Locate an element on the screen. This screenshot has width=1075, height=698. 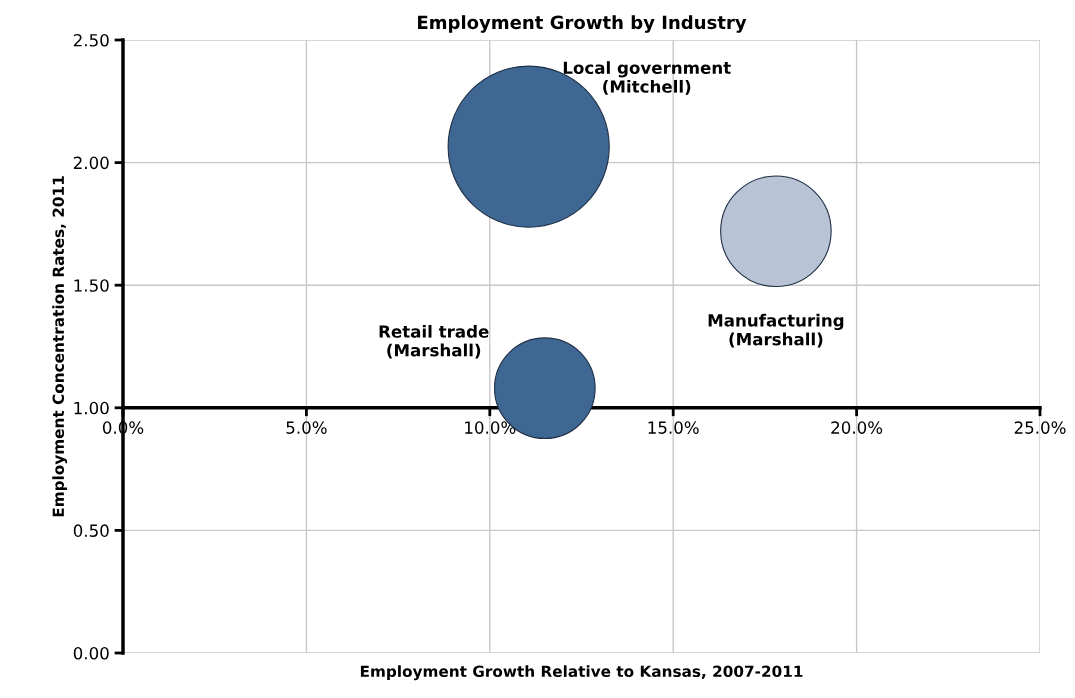
y-tick-label: 1.00 is located at coordinates (91, 408).